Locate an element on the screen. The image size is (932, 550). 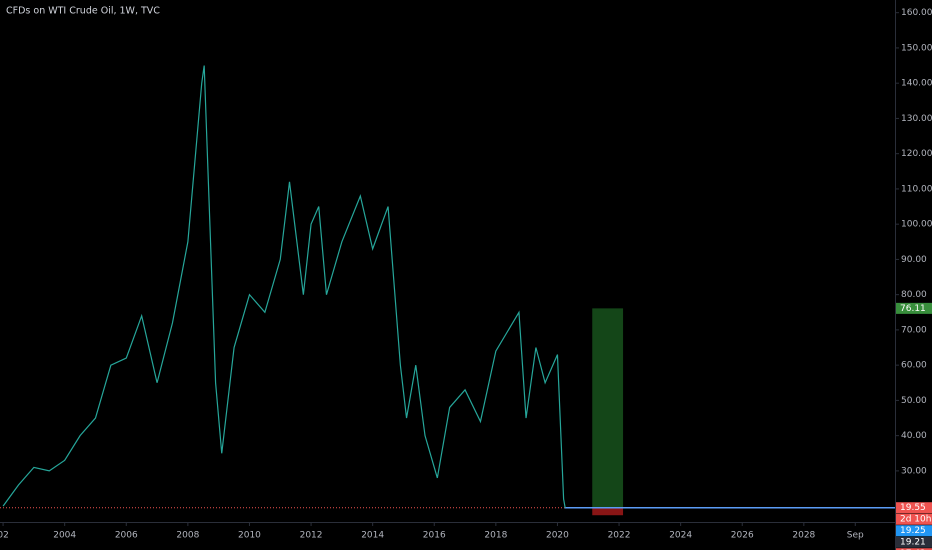
y-tick-label: 40.00 is located at coordinates (914, 436).